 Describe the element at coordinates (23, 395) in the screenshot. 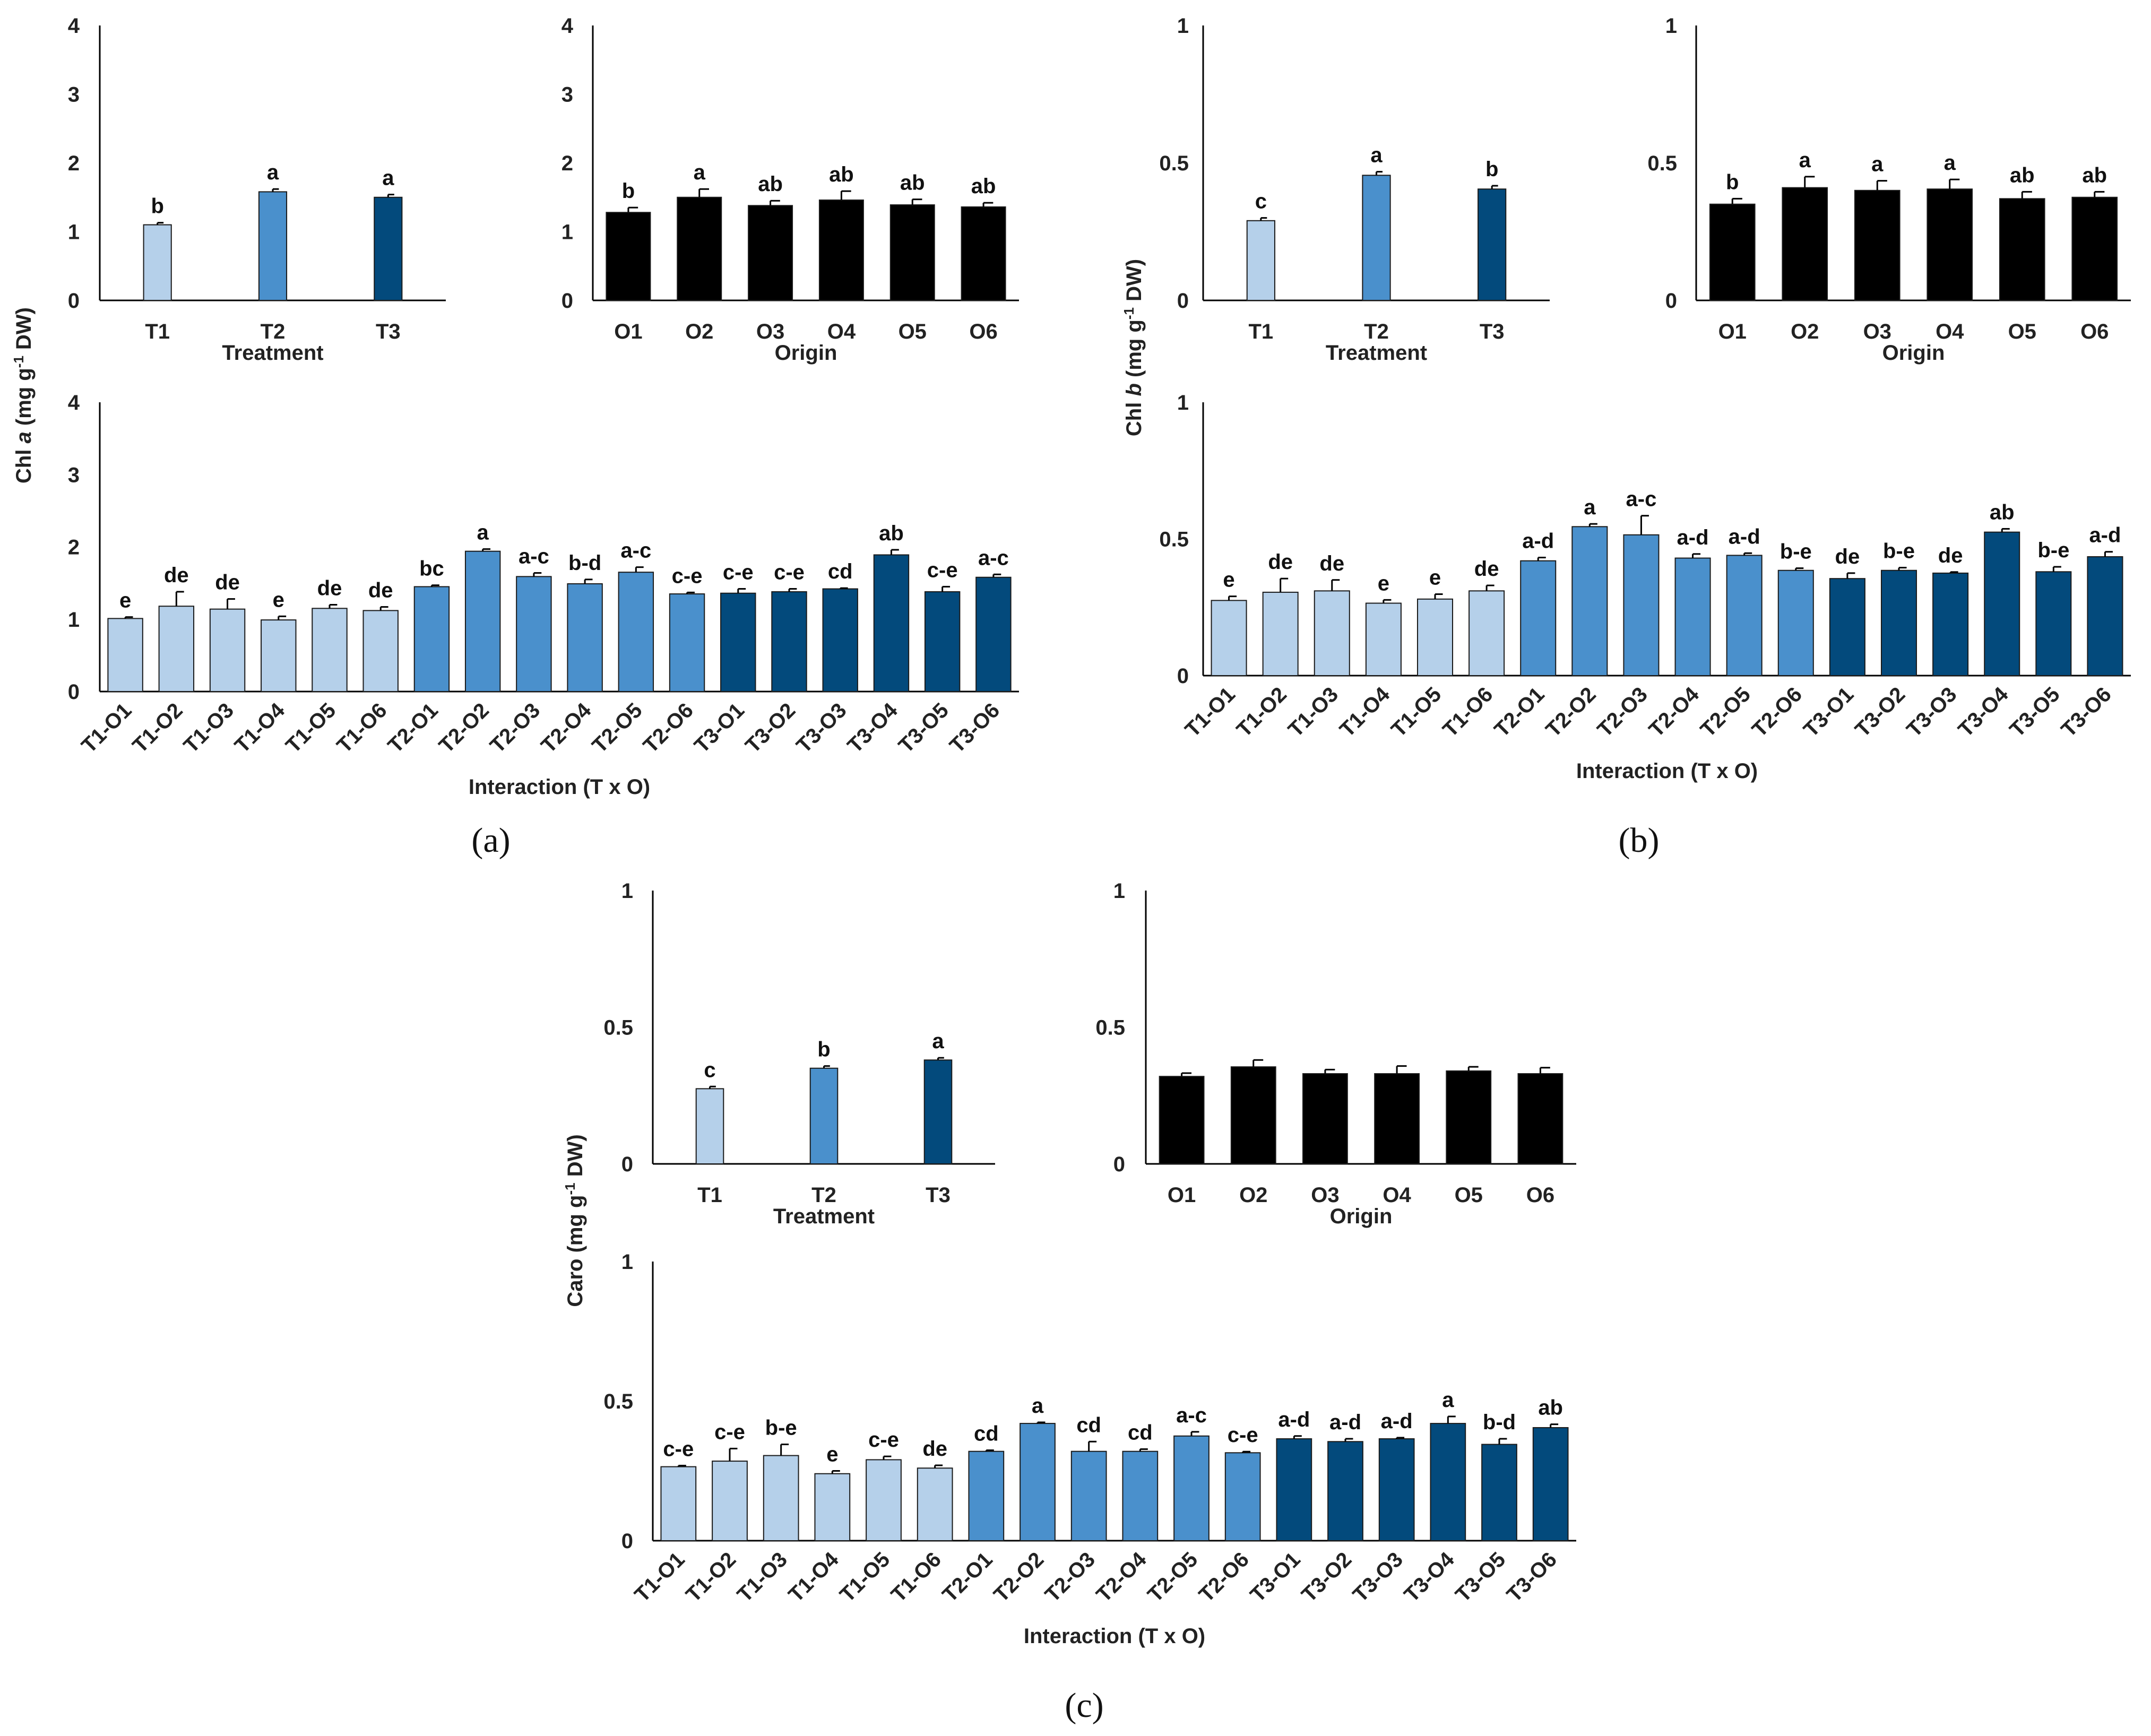

I see `y-axis-title-a: Chl a (mg g-1 DW)` at that location.